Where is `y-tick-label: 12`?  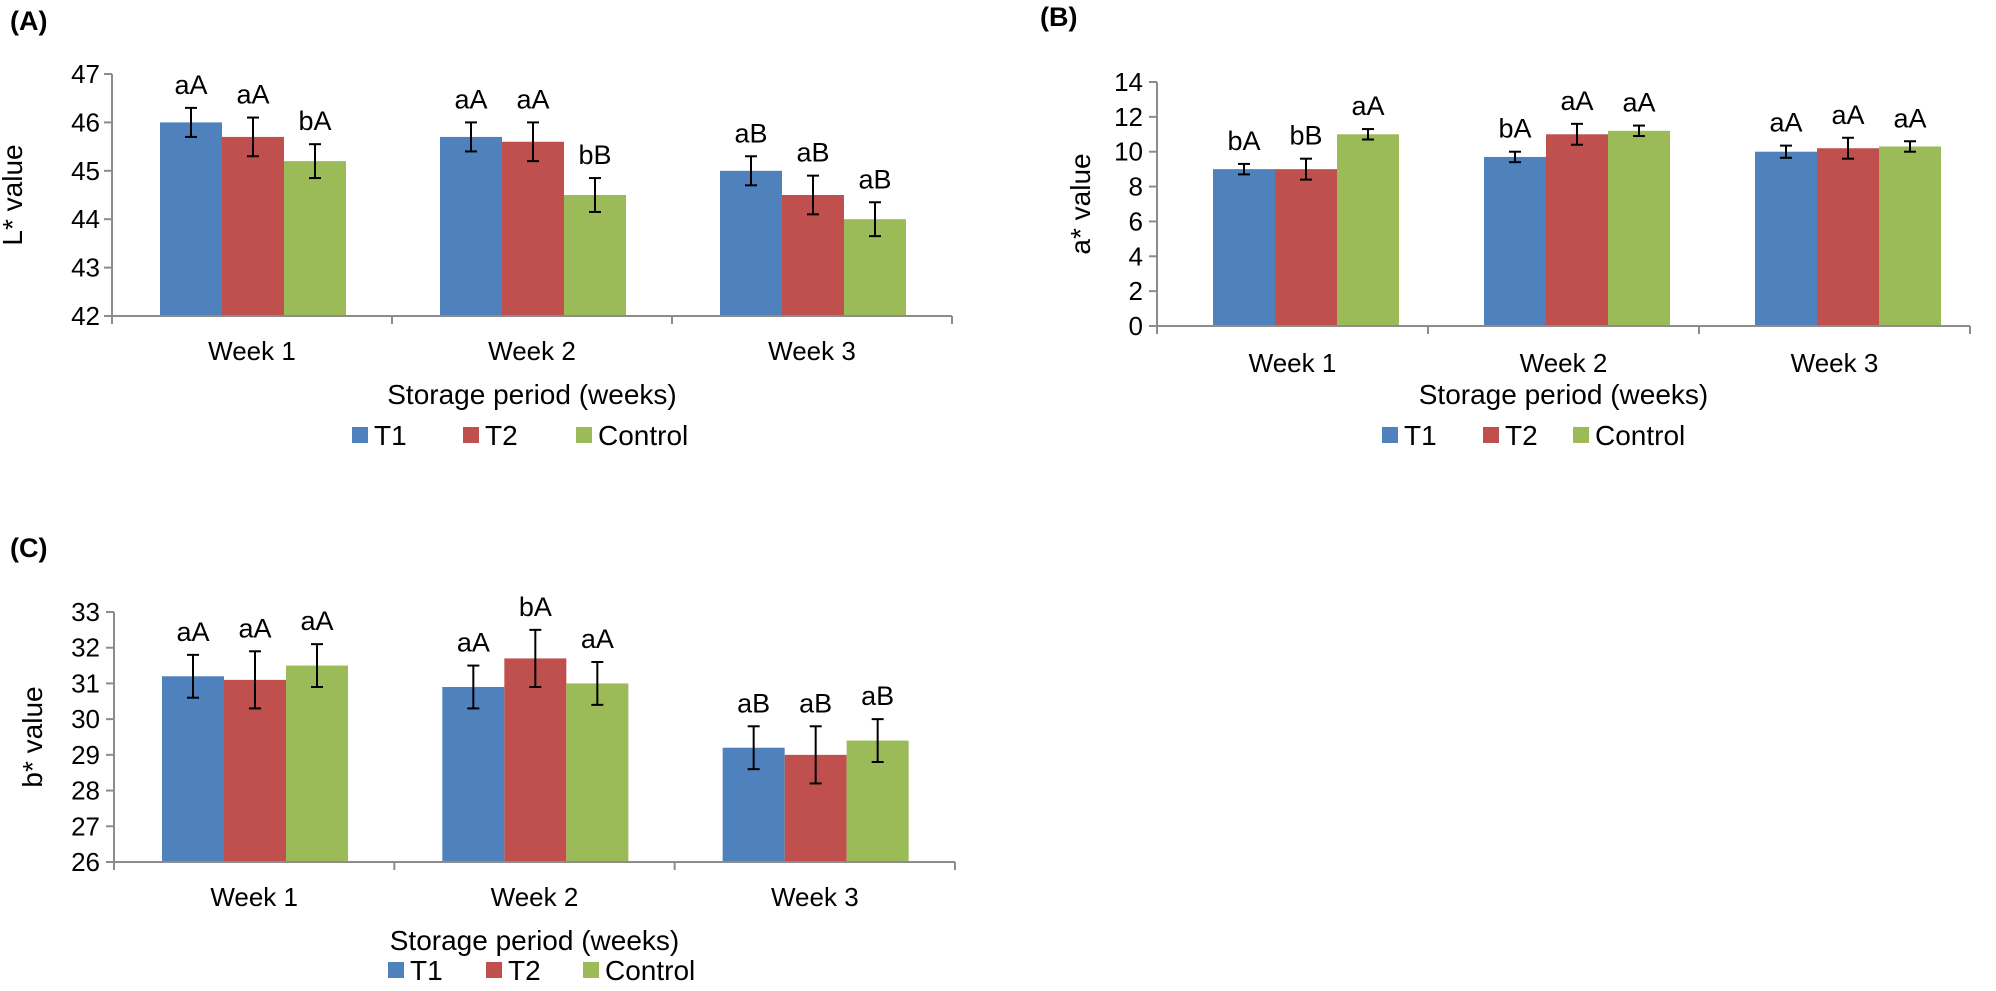 y-tick-label: 12 is located at coordinates (1128, 117).